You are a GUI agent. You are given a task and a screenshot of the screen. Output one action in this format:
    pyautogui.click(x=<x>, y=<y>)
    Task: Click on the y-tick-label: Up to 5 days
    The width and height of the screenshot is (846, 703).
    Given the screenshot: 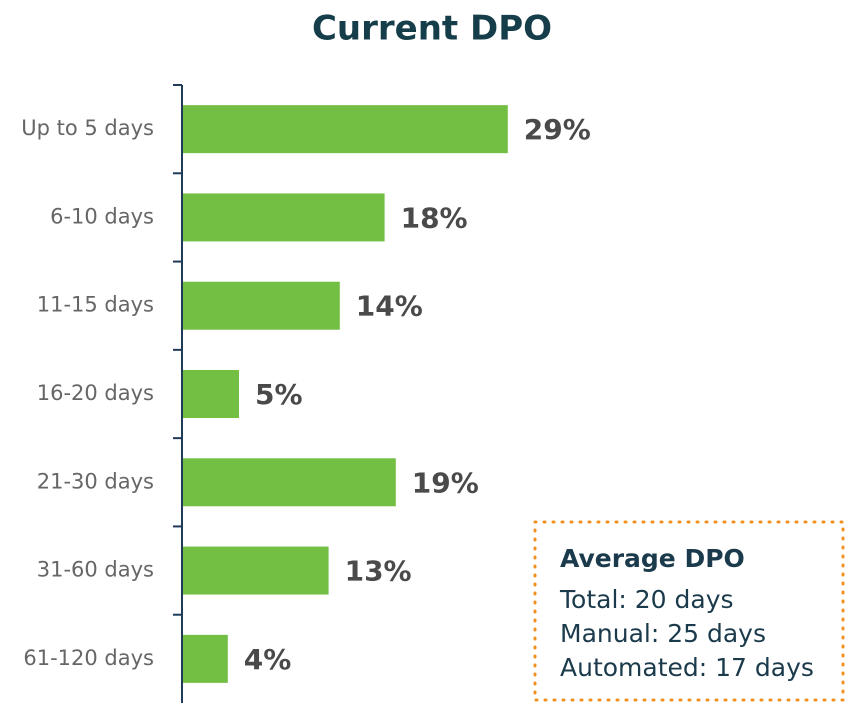 What is the action you would take?
    pyautogui.click(x=87, y=128)
    